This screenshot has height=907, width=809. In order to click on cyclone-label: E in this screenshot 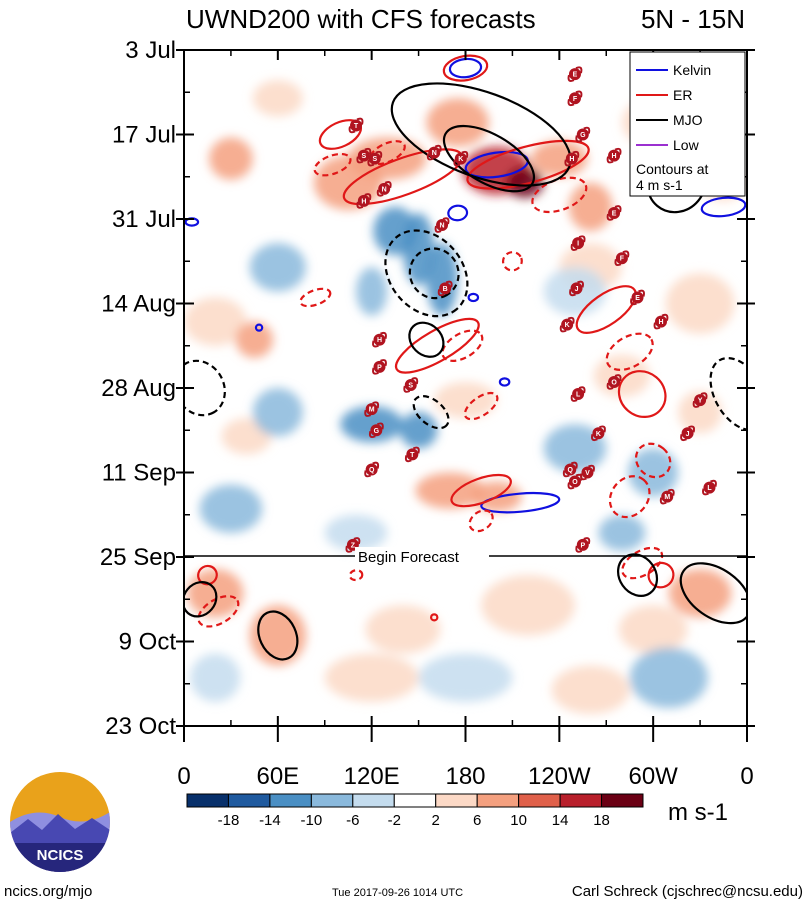, I will do `click(614, 213)`.